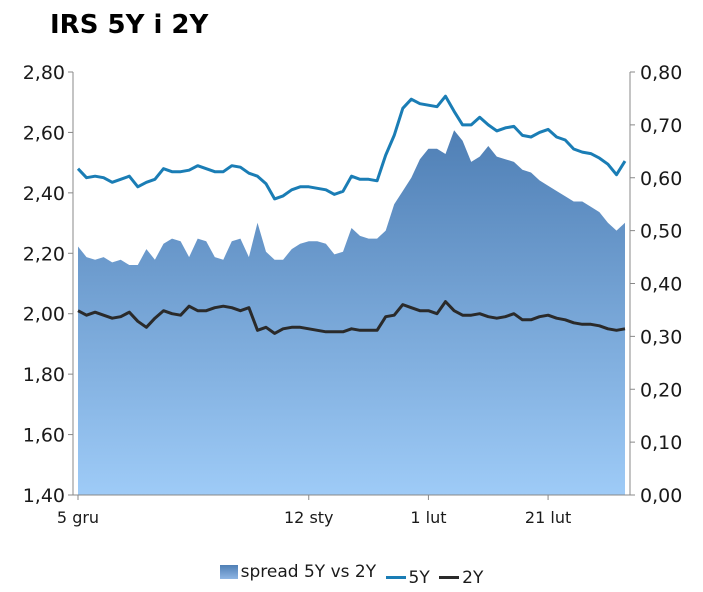 The width and height of the screenshot is (703, 592). I want to click on legend-item-spread: spread 5Y vs 2Y, so click(298, 572).